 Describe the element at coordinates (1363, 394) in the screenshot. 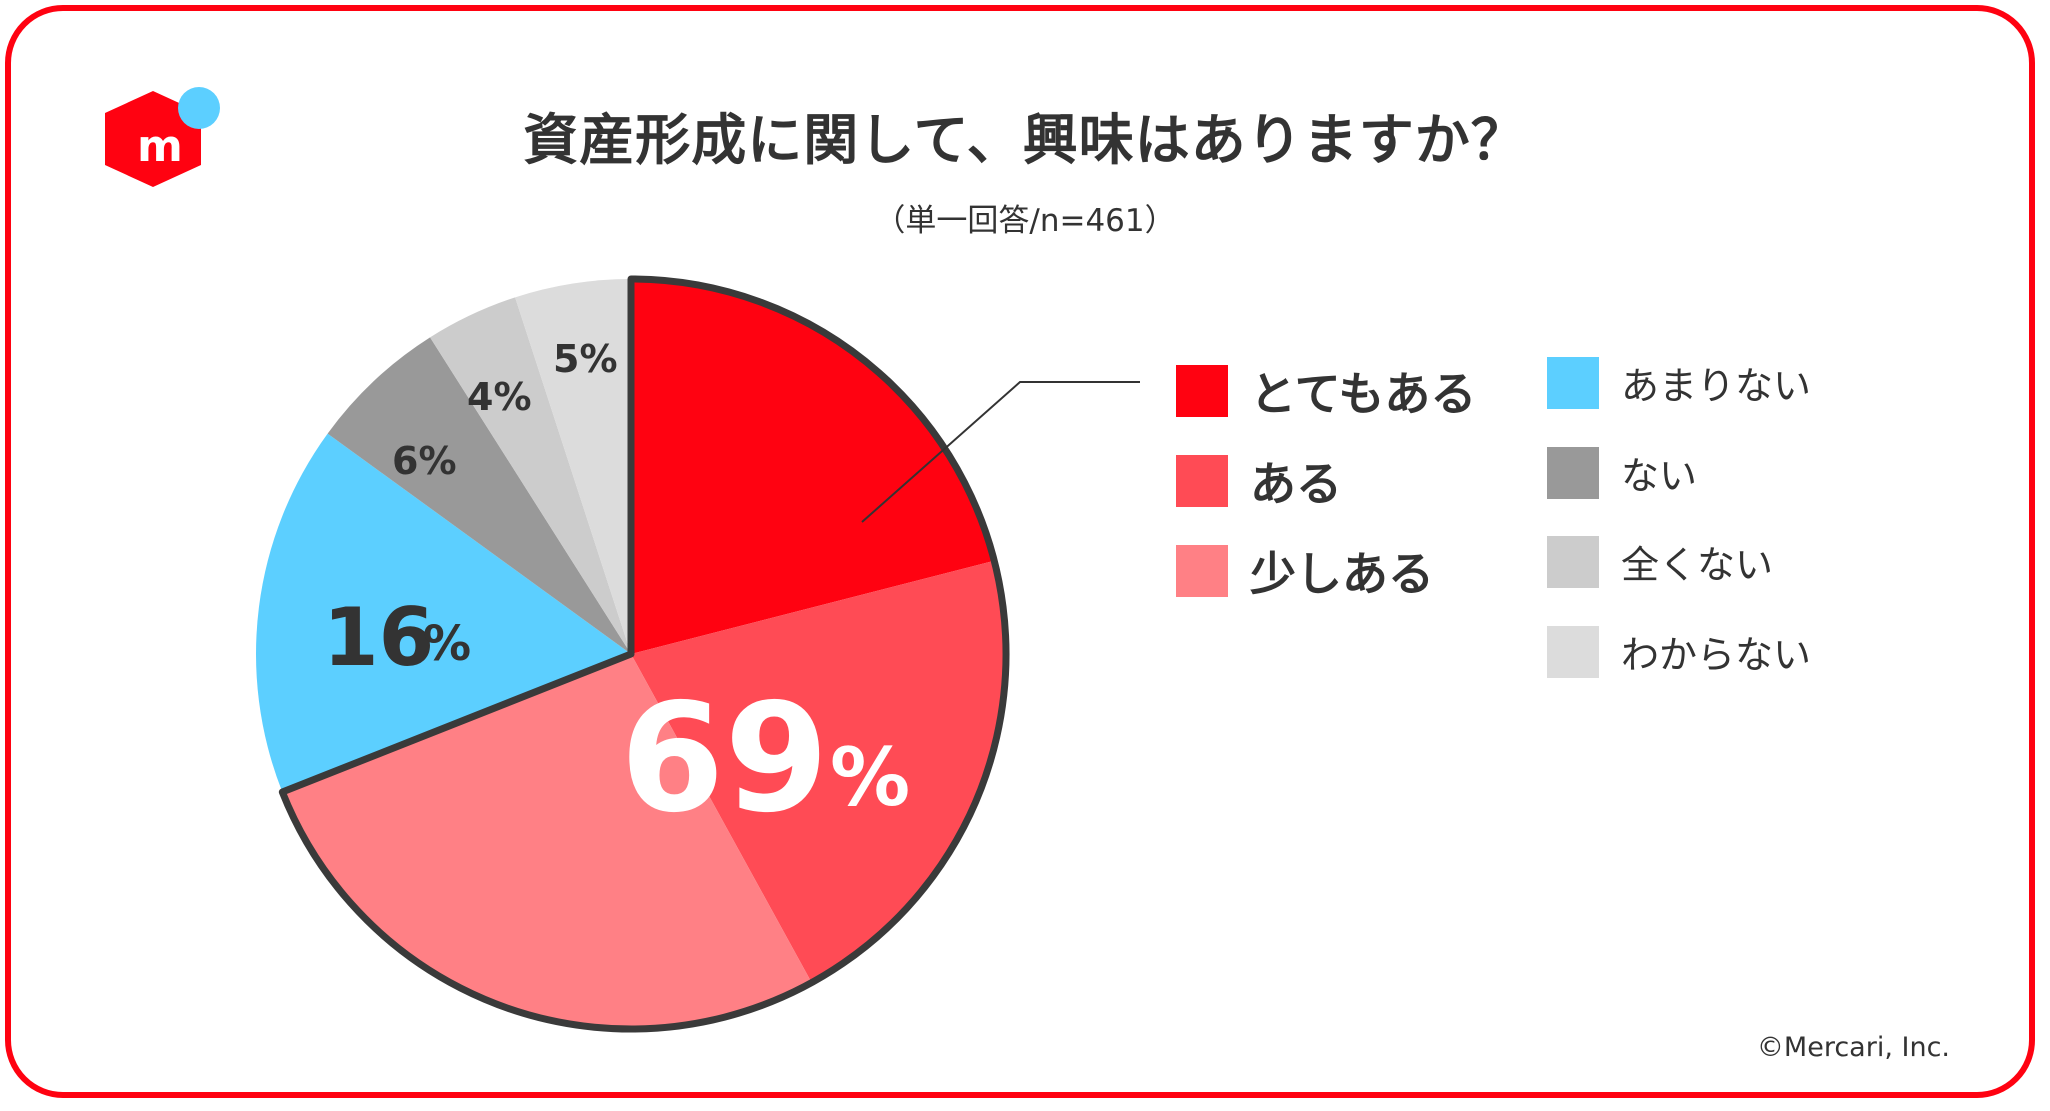

I see `legend-label: とてもある` at that location.